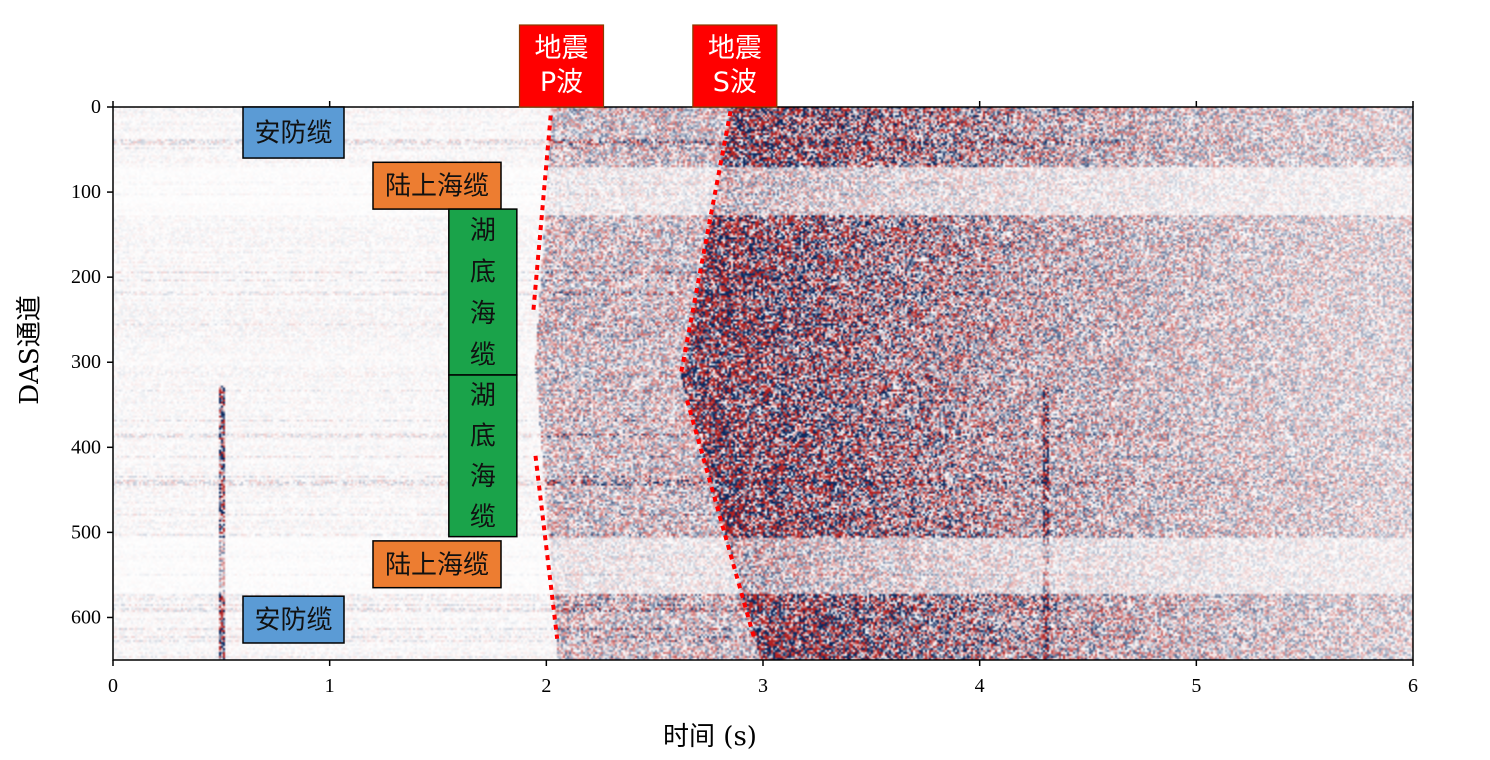 The height and width of the screenshot is (760, 1490). What do you see at coordinates (1413, 686) in the screenshot?
I see `x-tick-label: 6` at bounding box center [1413, 686].